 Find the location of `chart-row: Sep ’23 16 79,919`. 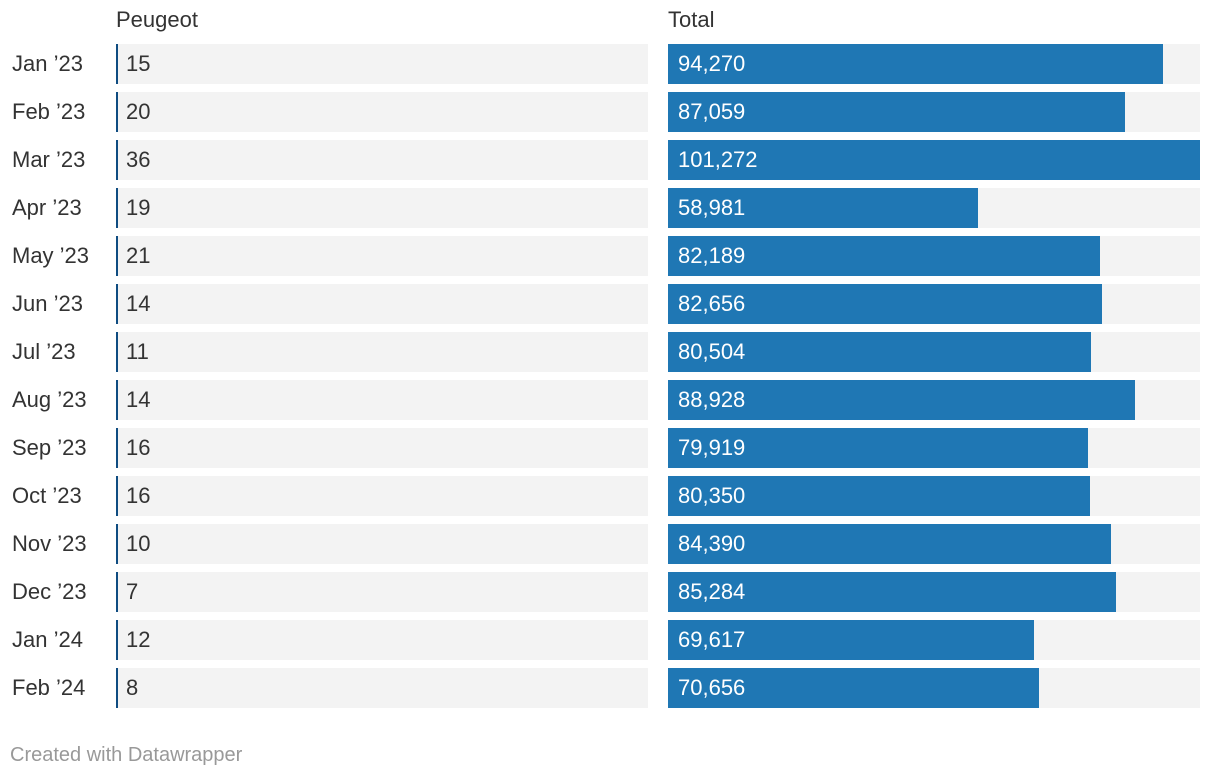

chart-row: Sep ’23 16 79,919 is located at coordinates (610, 448).